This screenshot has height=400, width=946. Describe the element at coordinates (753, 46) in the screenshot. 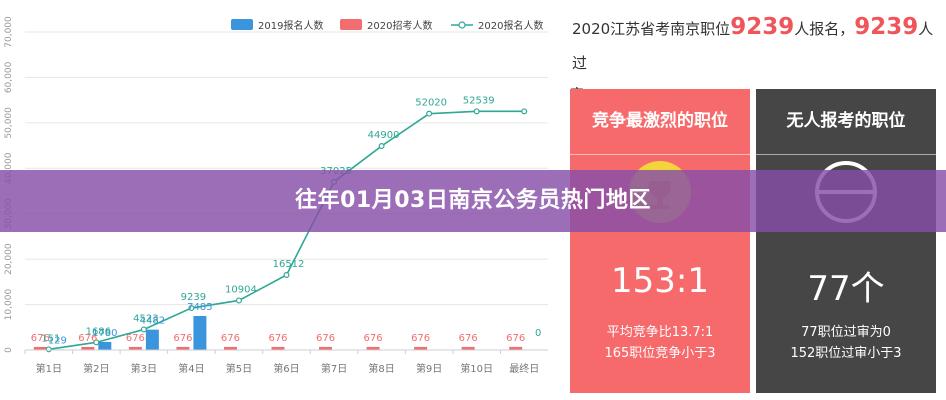

I see `headline-post: 人过` at that location.